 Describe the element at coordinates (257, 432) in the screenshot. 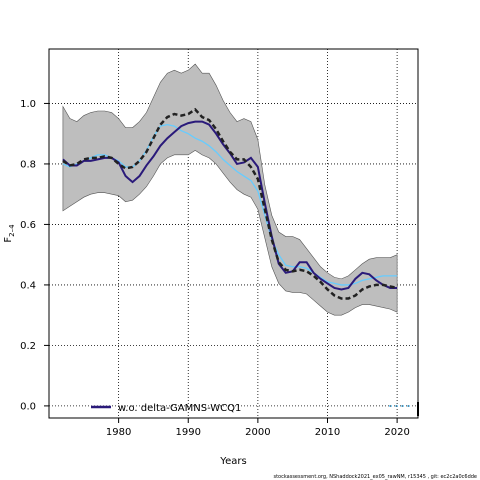

I see `x-tick-label: 2000` at that location.